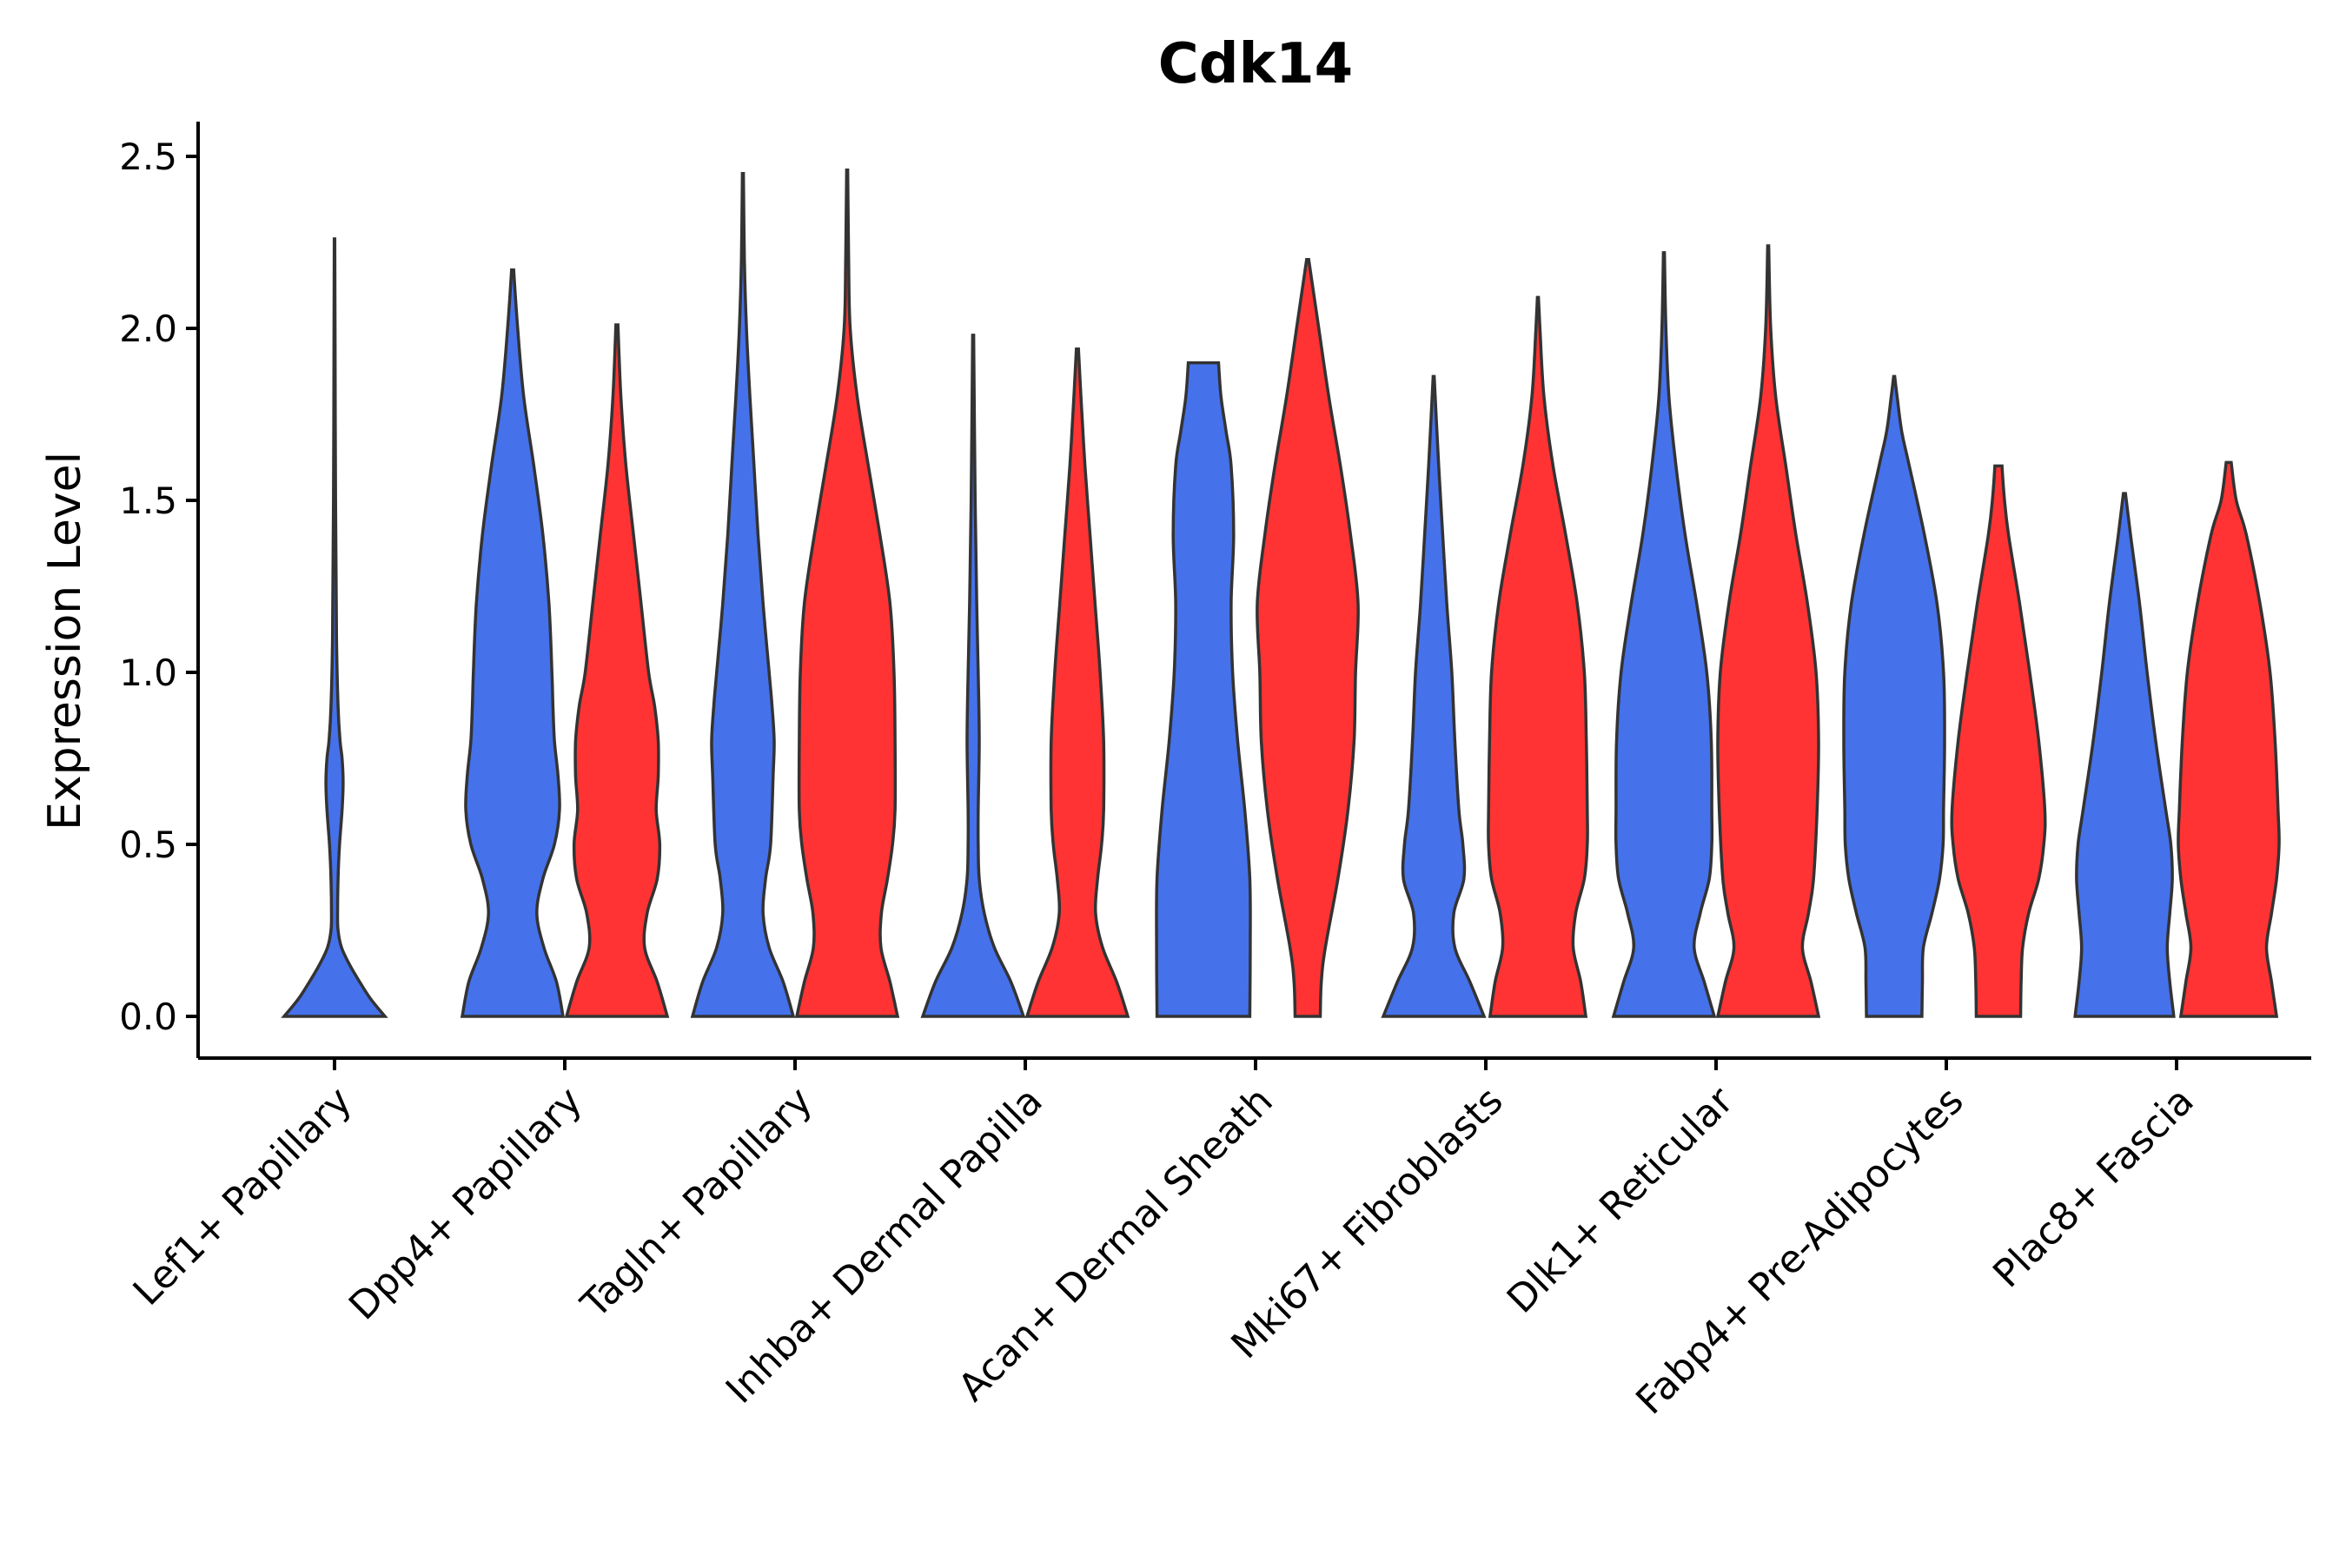 The width and height of the screenshot is (2346, 1568). Describe the element at coordinates (243, 1196) in the screenshot. I see `x-tick-label: Lef1+ Papillary` at that location.